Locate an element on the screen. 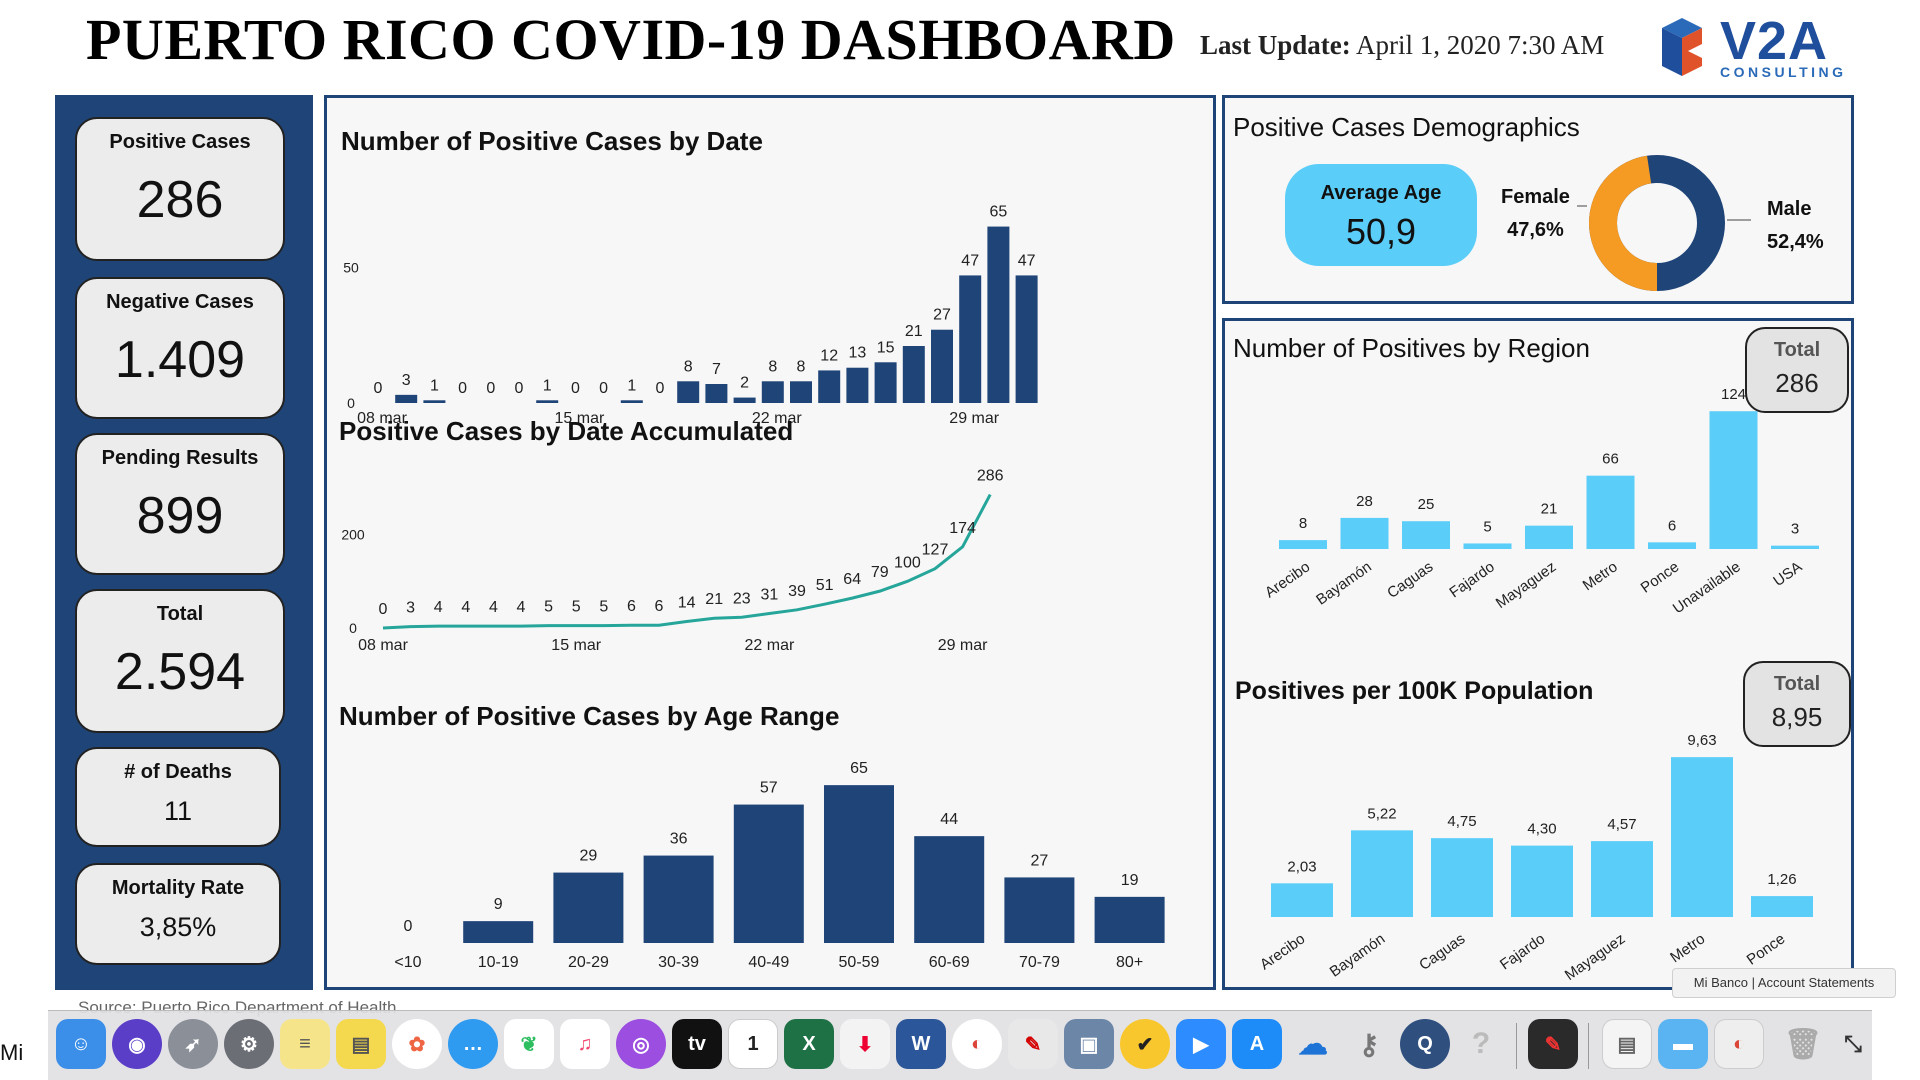 This screenshot has width=1920, height=1080. word-icon: W is located at coordinates (921, 1044).